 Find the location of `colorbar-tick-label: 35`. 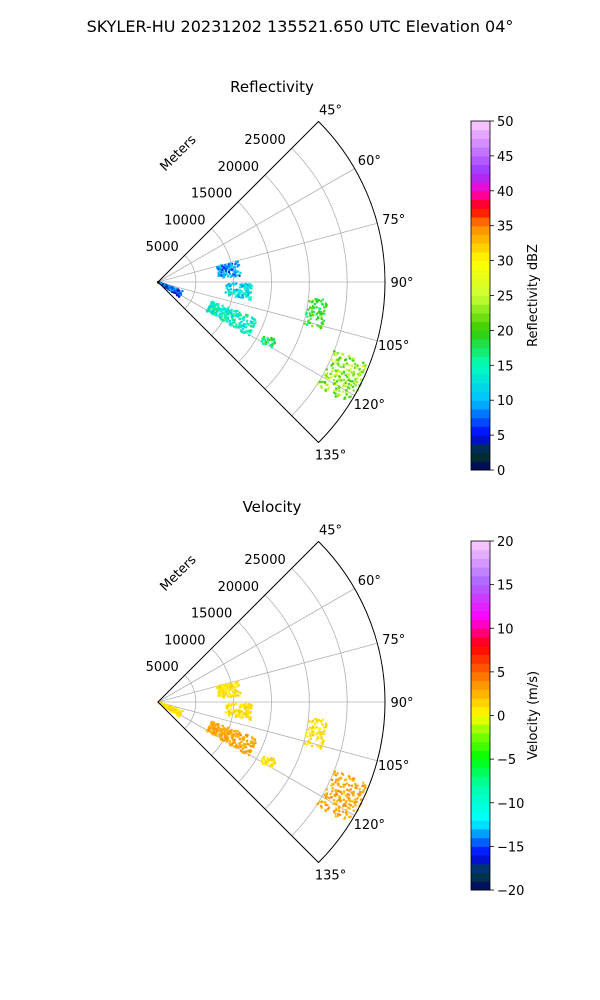

colorbar-tick-label: 35 is located at coordinates (505, 227).